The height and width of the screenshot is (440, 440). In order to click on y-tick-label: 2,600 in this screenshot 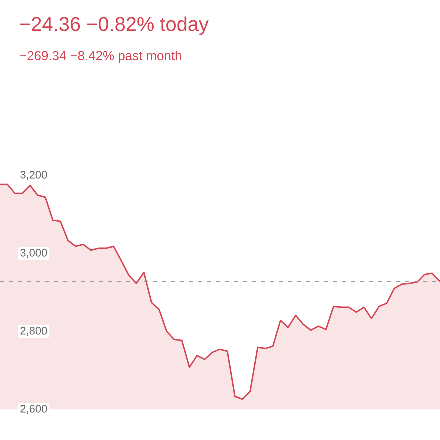, I will do `click(34, 409)`.